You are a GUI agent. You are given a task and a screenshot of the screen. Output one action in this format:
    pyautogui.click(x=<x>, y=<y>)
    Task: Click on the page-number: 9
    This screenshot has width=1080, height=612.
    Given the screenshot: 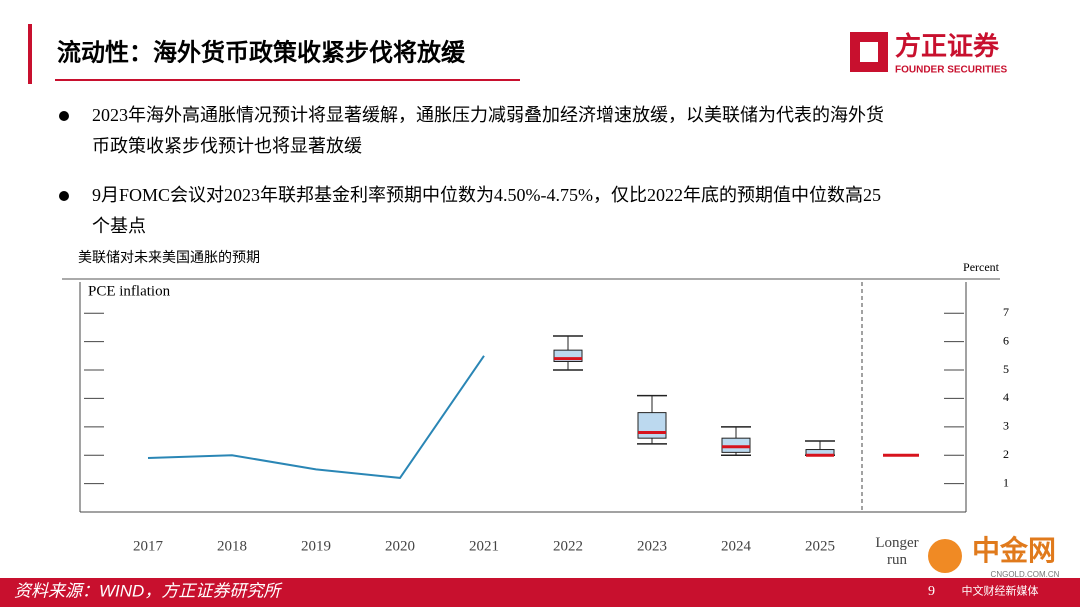 What is the action you would take?
    pyautogui.click(x=931, y=591)
    